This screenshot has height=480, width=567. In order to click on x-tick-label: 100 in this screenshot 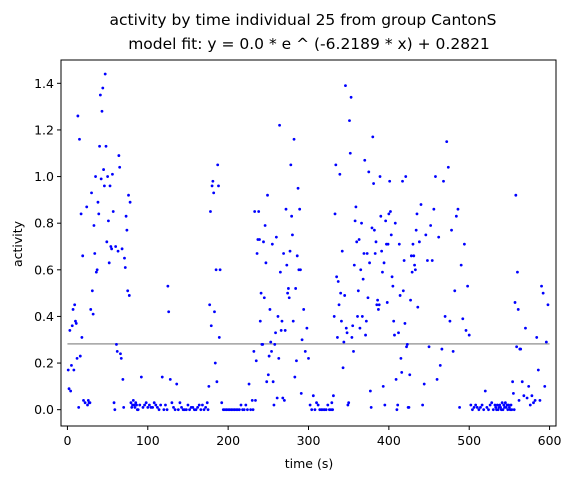, I will do `click(148, 440)`.